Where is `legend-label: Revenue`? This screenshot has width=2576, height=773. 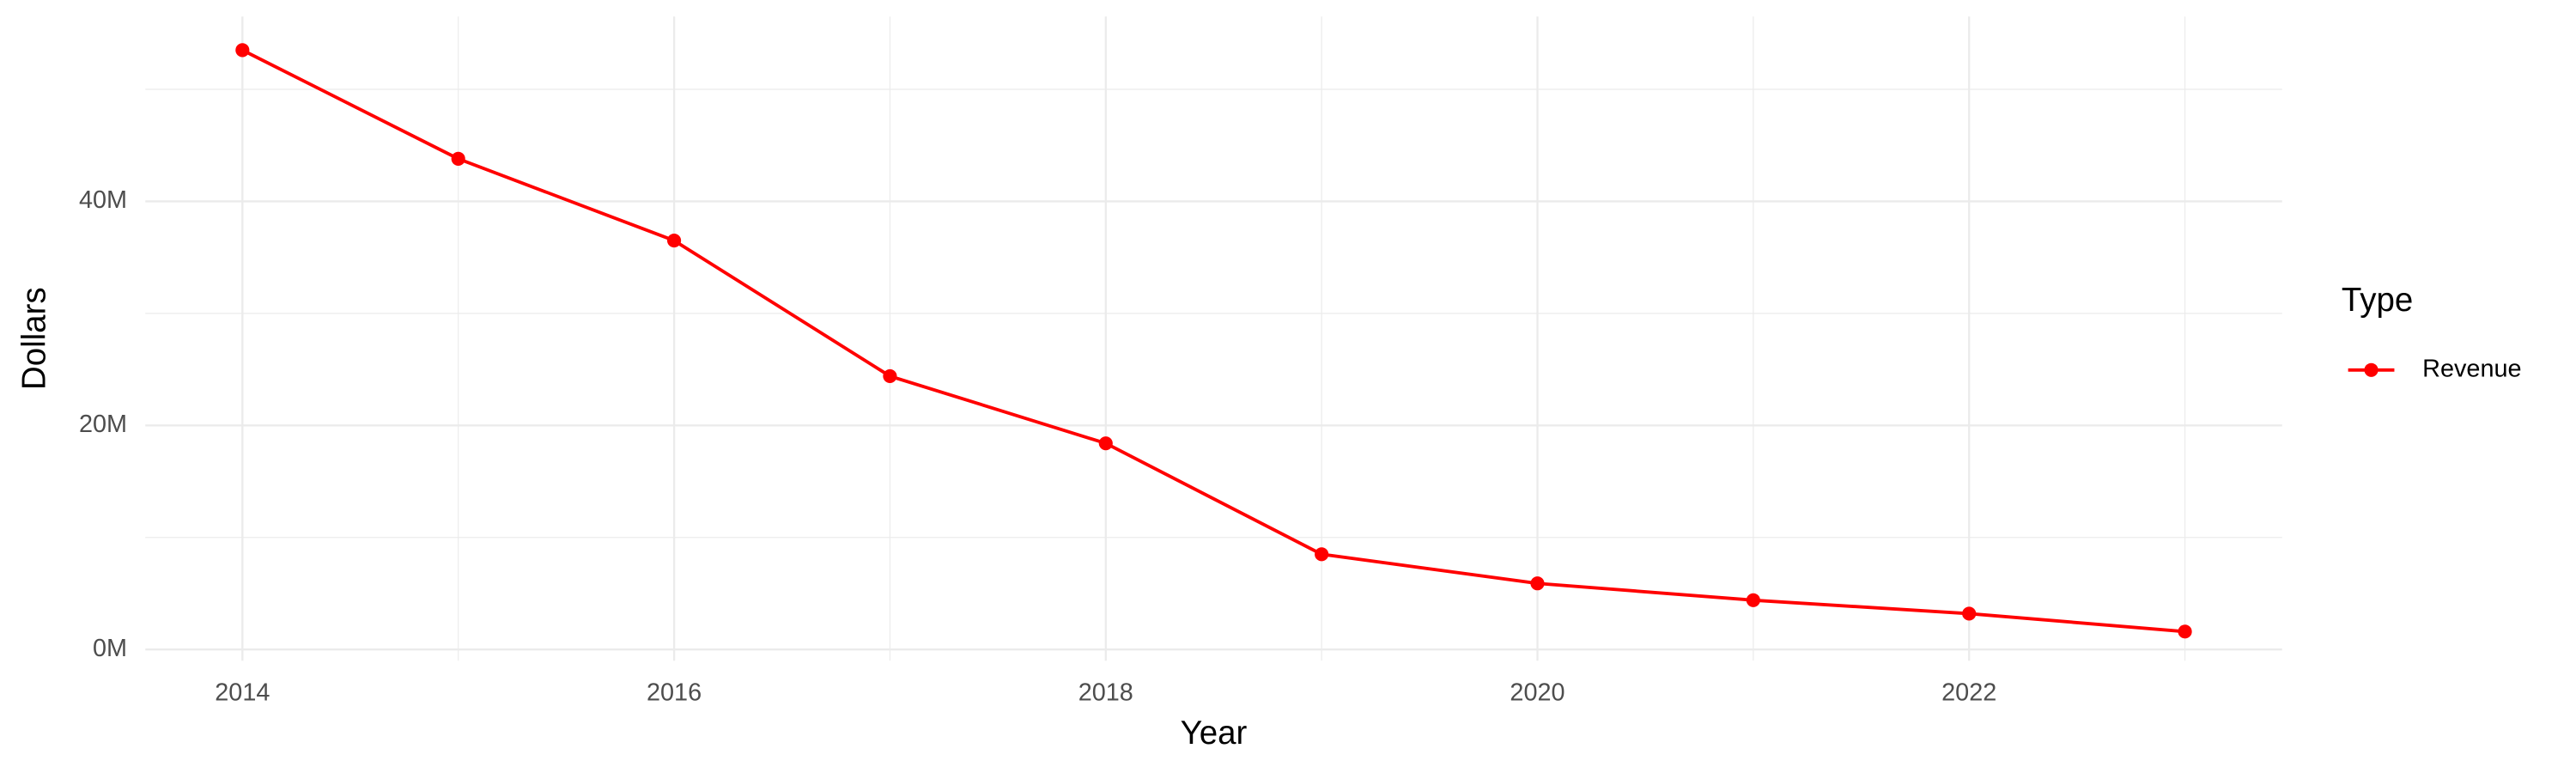
legend-label: Revenue is located at coordinates (2471, 368).